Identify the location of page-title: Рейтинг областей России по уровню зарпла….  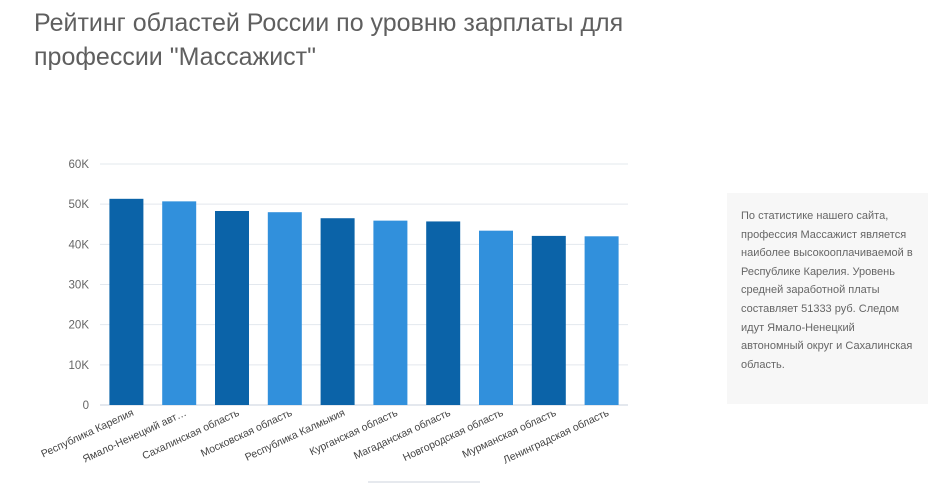
(329, 40).